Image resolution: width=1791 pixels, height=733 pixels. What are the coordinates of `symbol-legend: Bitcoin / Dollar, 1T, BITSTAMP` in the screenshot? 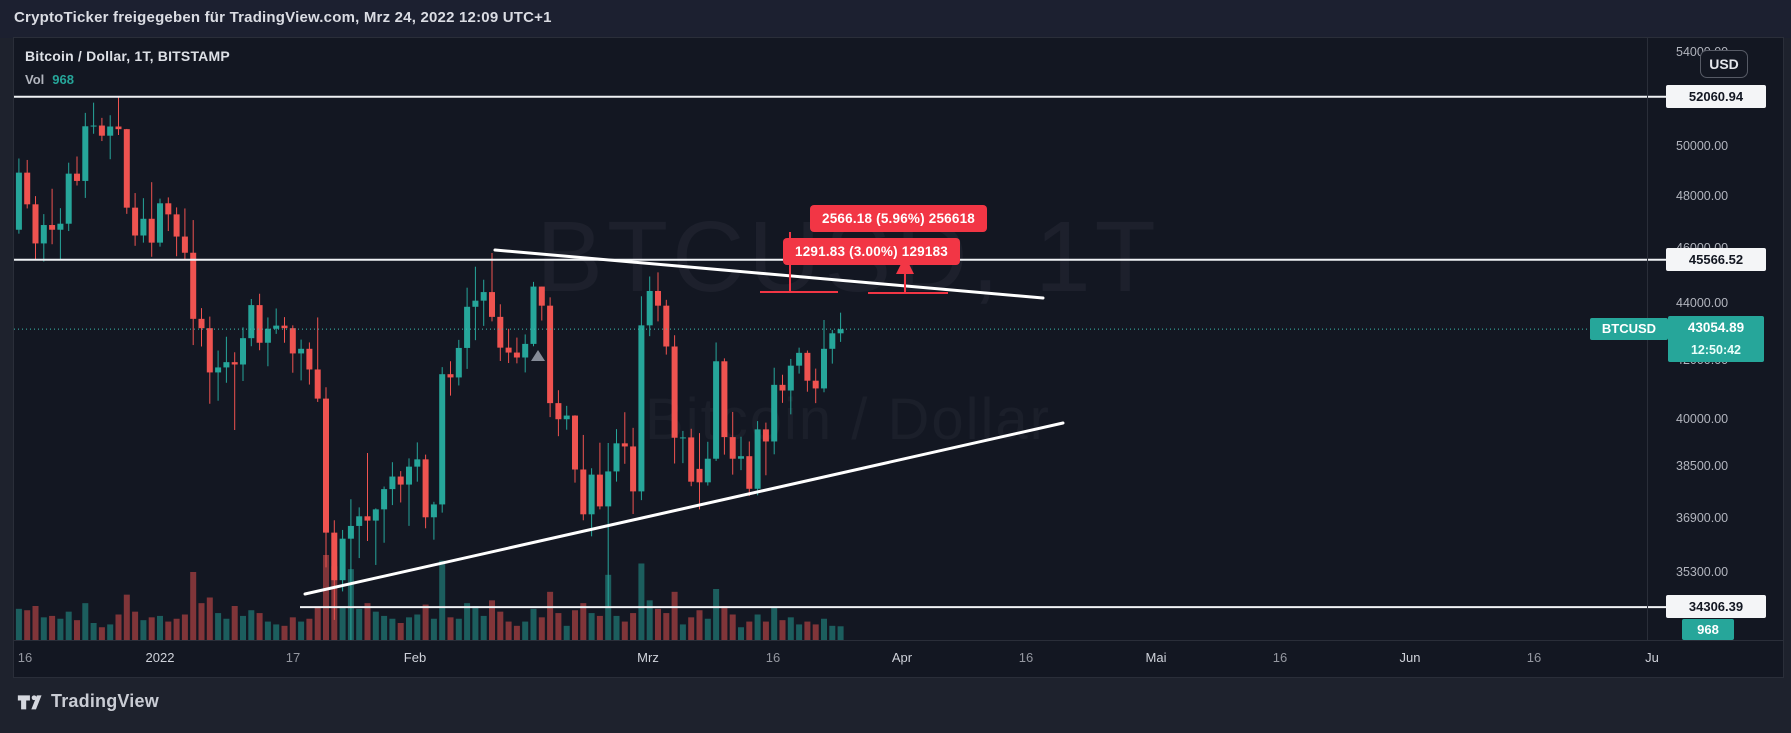 It's located at (127, 56).